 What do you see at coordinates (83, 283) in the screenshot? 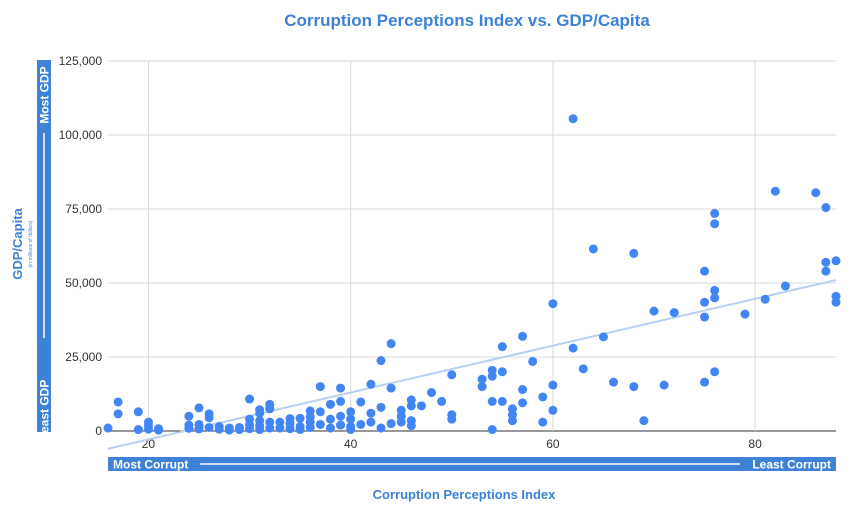
I see `y-tick-label: 50,000` at bounding box center [83, 283].